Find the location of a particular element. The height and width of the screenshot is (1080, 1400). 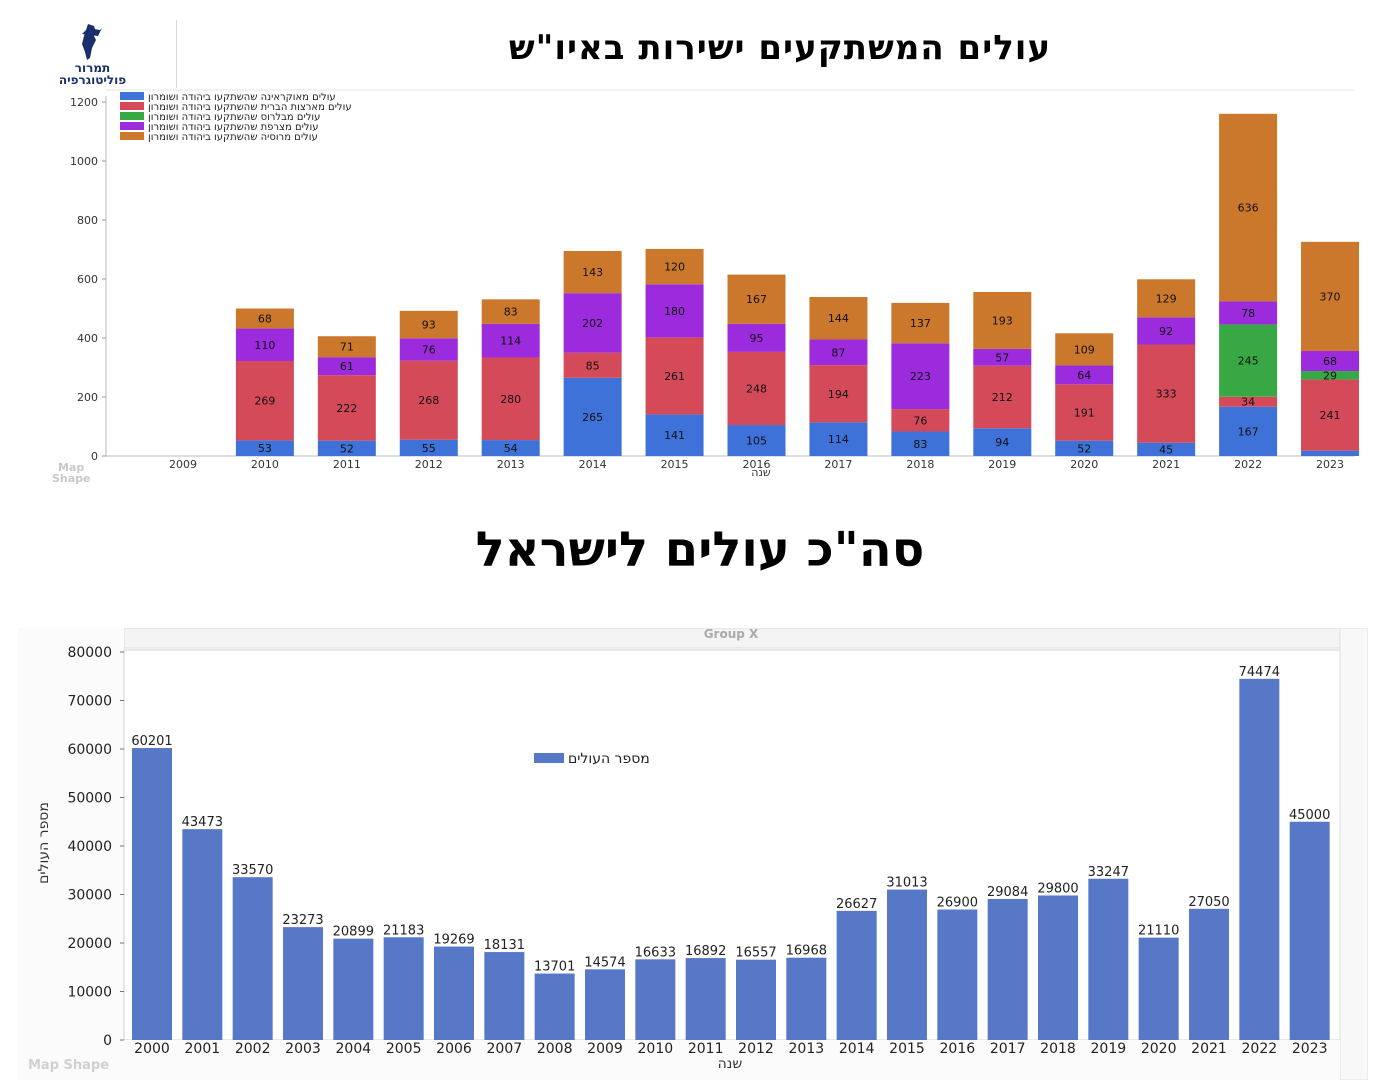

chart2-x-tick-label: 2020 is located at coordinates (1159, 1049).